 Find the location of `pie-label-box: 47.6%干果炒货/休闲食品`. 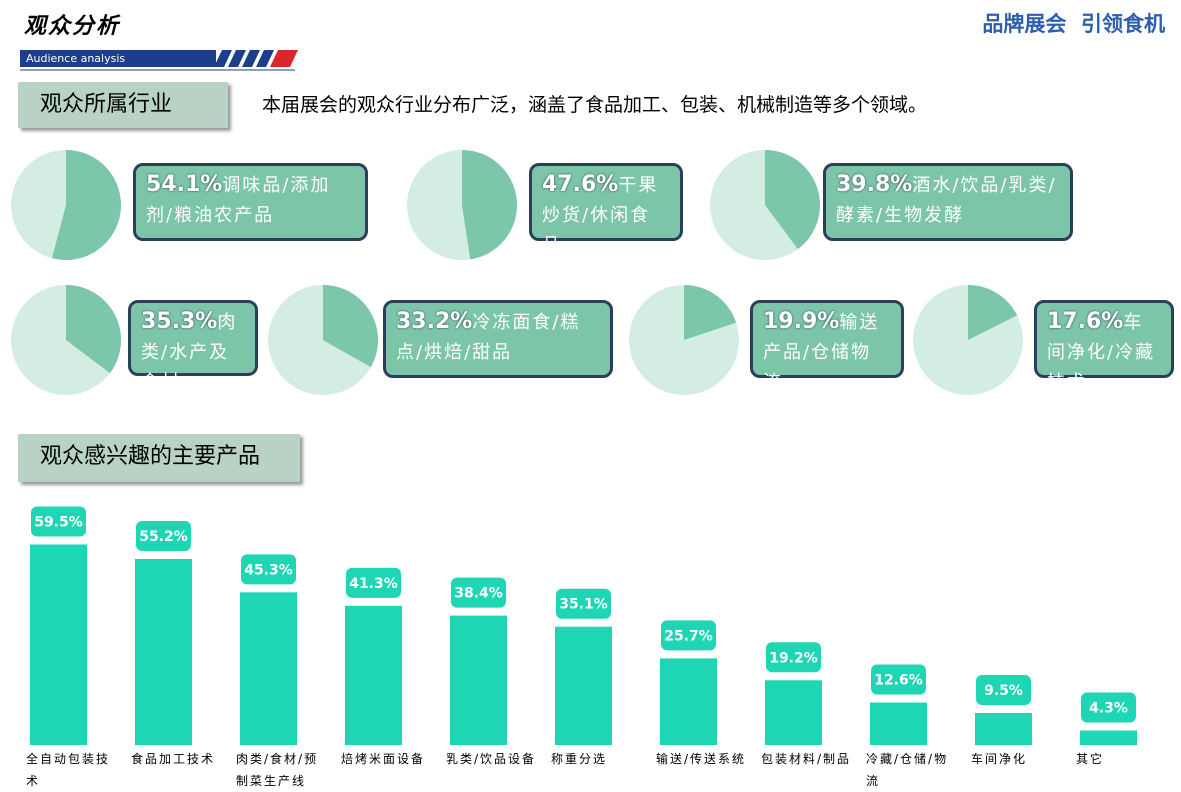

pie-label-box: 47.6%干果炒货/休闲食品 is located at coordinates (606, 209).